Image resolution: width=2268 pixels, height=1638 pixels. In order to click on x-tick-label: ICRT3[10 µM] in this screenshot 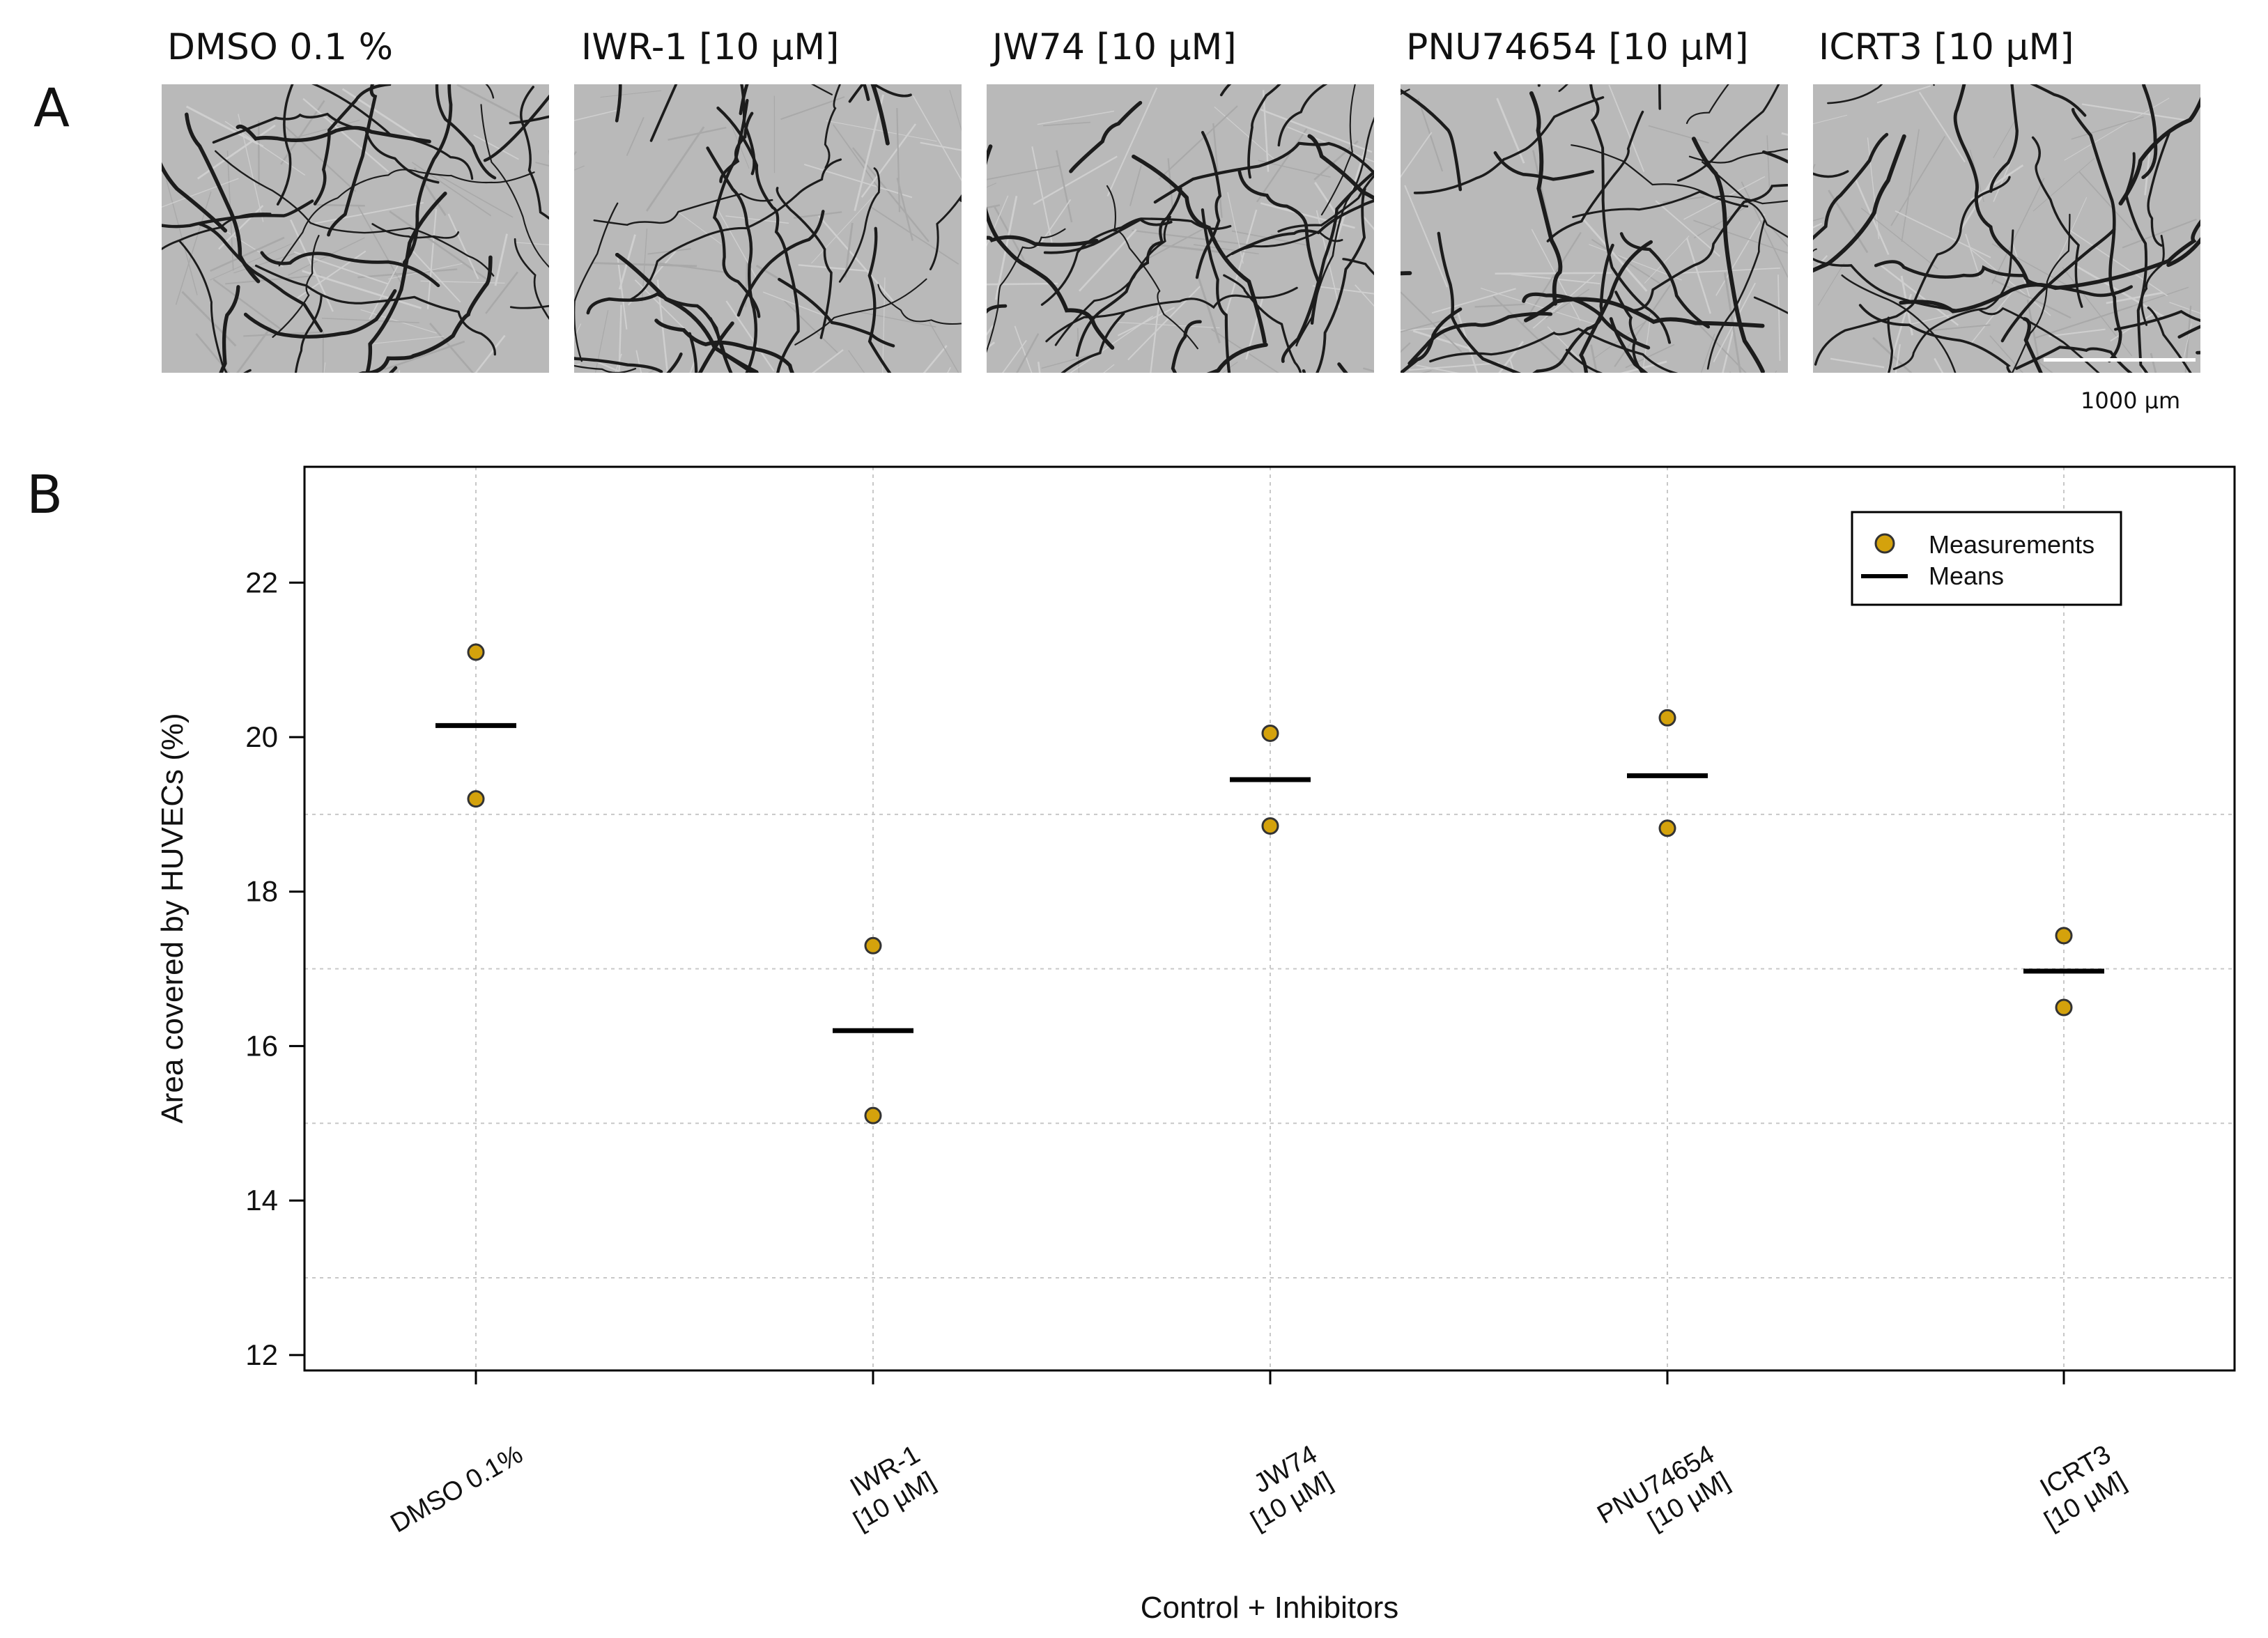, I will do `click(2077, 1488)`.